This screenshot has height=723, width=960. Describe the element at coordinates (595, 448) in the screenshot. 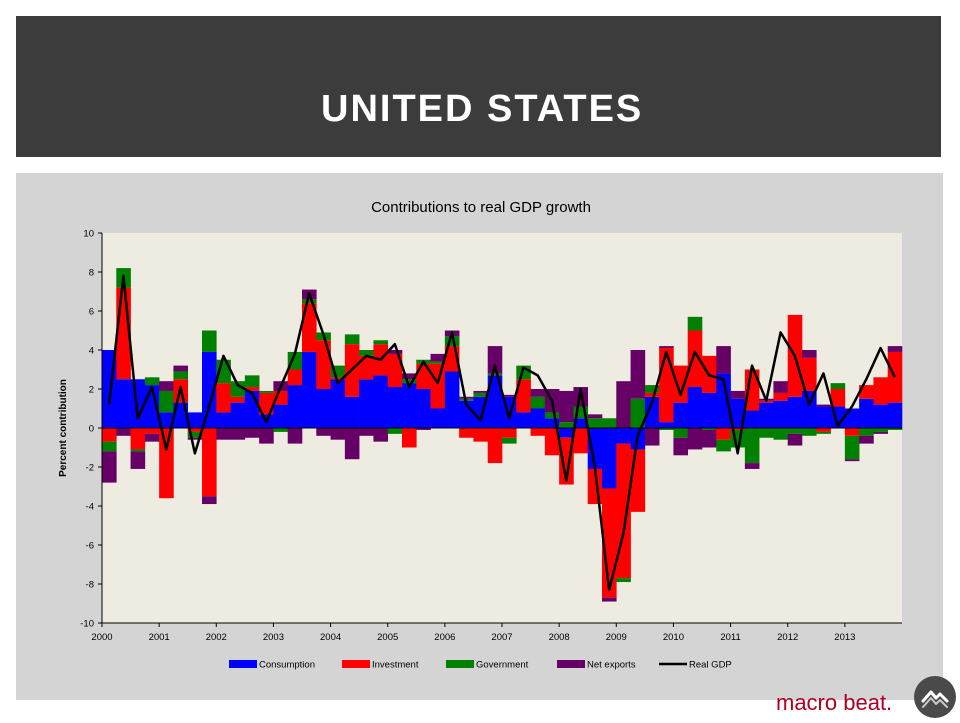

I see `bar-consumption-2008Q3` at that location.